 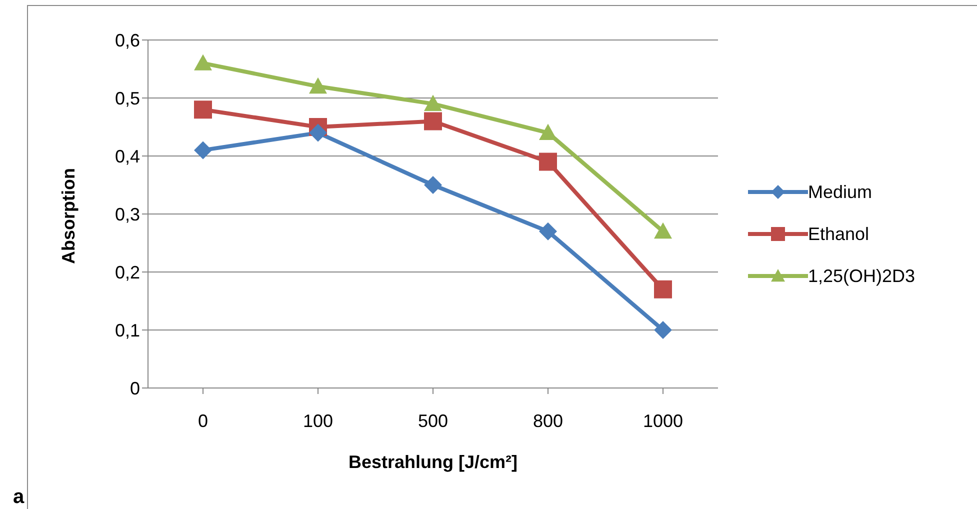 What do you see at coordinates (127, 40) in the screenshot?
I see `y-tick-label: 0,6` at bounding box center [127, 40].